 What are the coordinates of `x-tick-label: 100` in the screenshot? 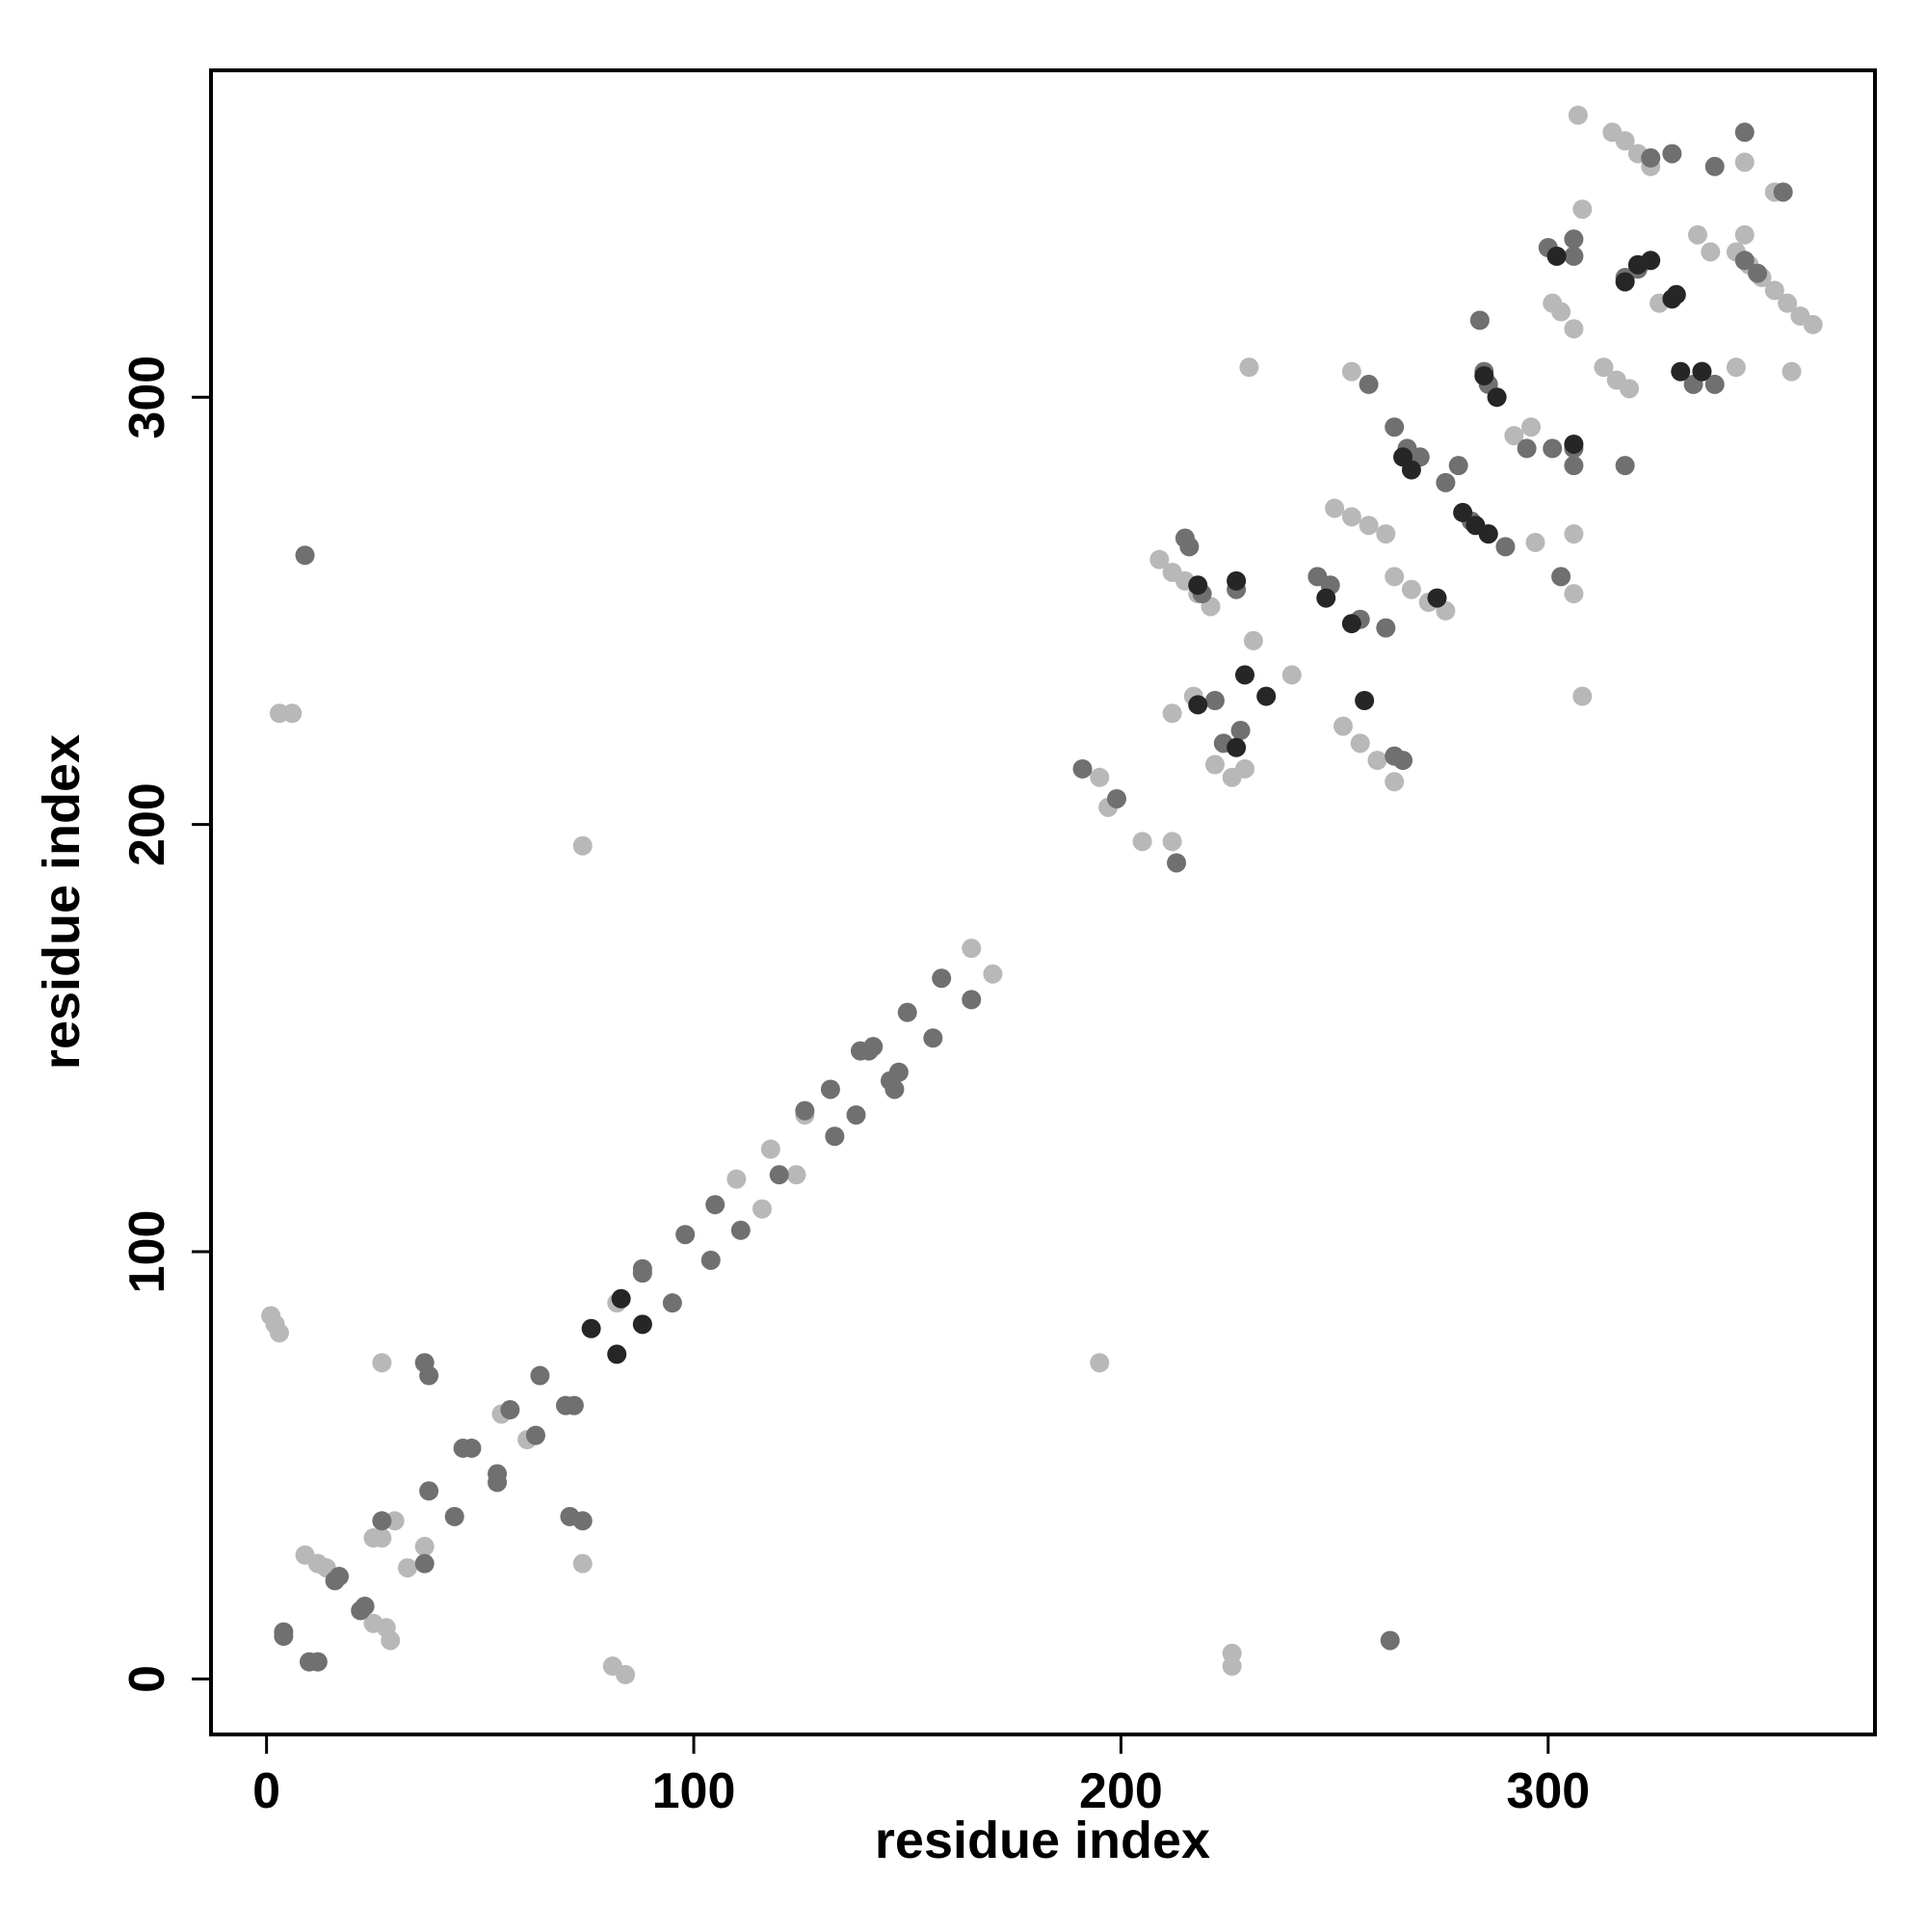 It's located at (694, 1791).